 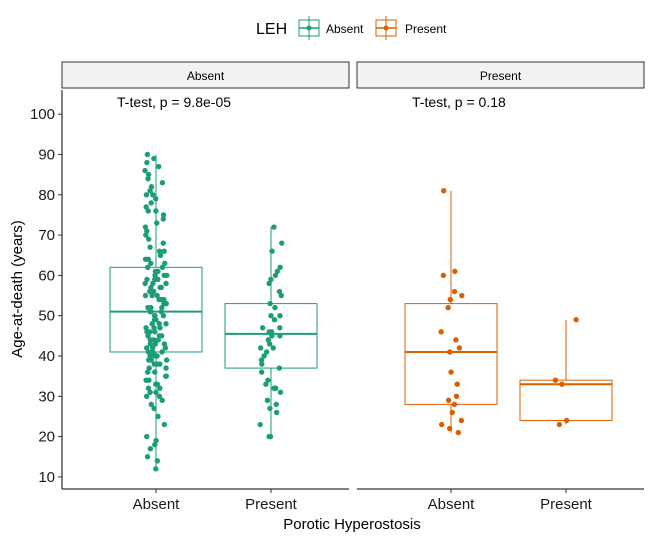 I want to click on legend-key-present, so click(x=386, y=28).